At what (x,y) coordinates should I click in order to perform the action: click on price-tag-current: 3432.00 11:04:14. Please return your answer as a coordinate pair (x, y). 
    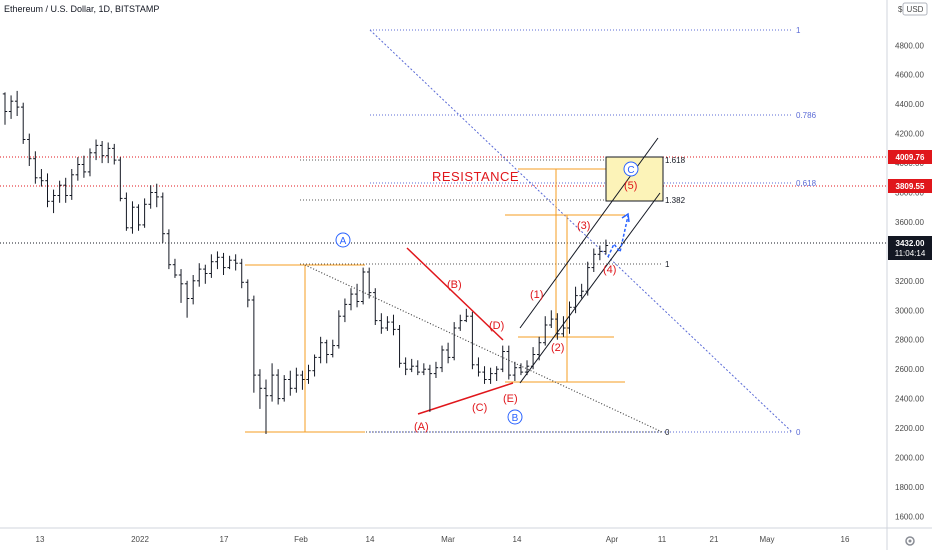
    Looking at the image, I should click on (910, 248).